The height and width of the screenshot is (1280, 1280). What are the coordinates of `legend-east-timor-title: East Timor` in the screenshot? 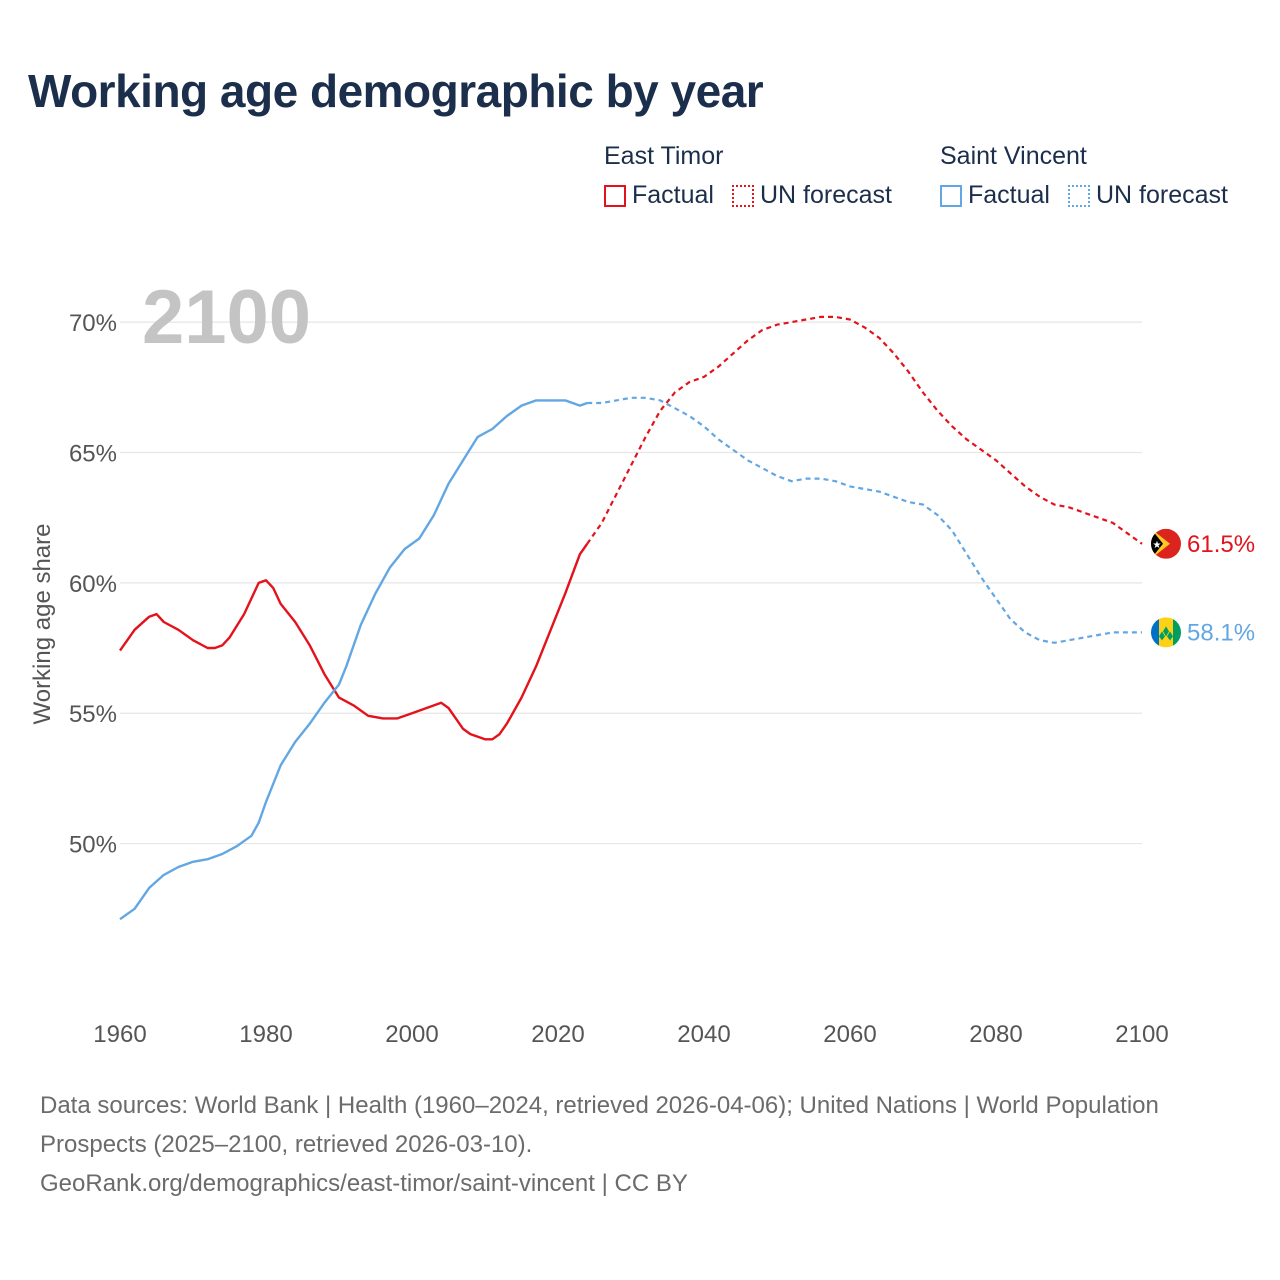 It's located at (664, 156).